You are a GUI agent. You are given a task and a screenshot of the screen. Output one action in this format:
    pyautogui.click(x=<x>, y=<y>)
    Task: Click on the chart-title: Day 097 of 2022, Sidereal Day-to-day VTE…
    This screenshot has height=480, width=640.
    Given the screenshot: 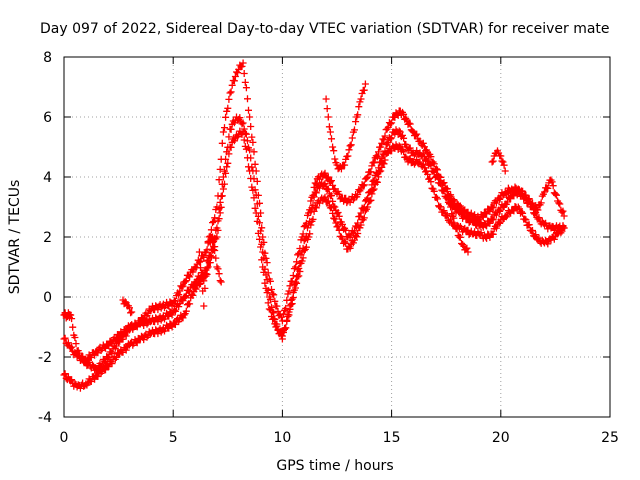 What is the action you would take?
    pyautogui.click(x=325, y=29)
    